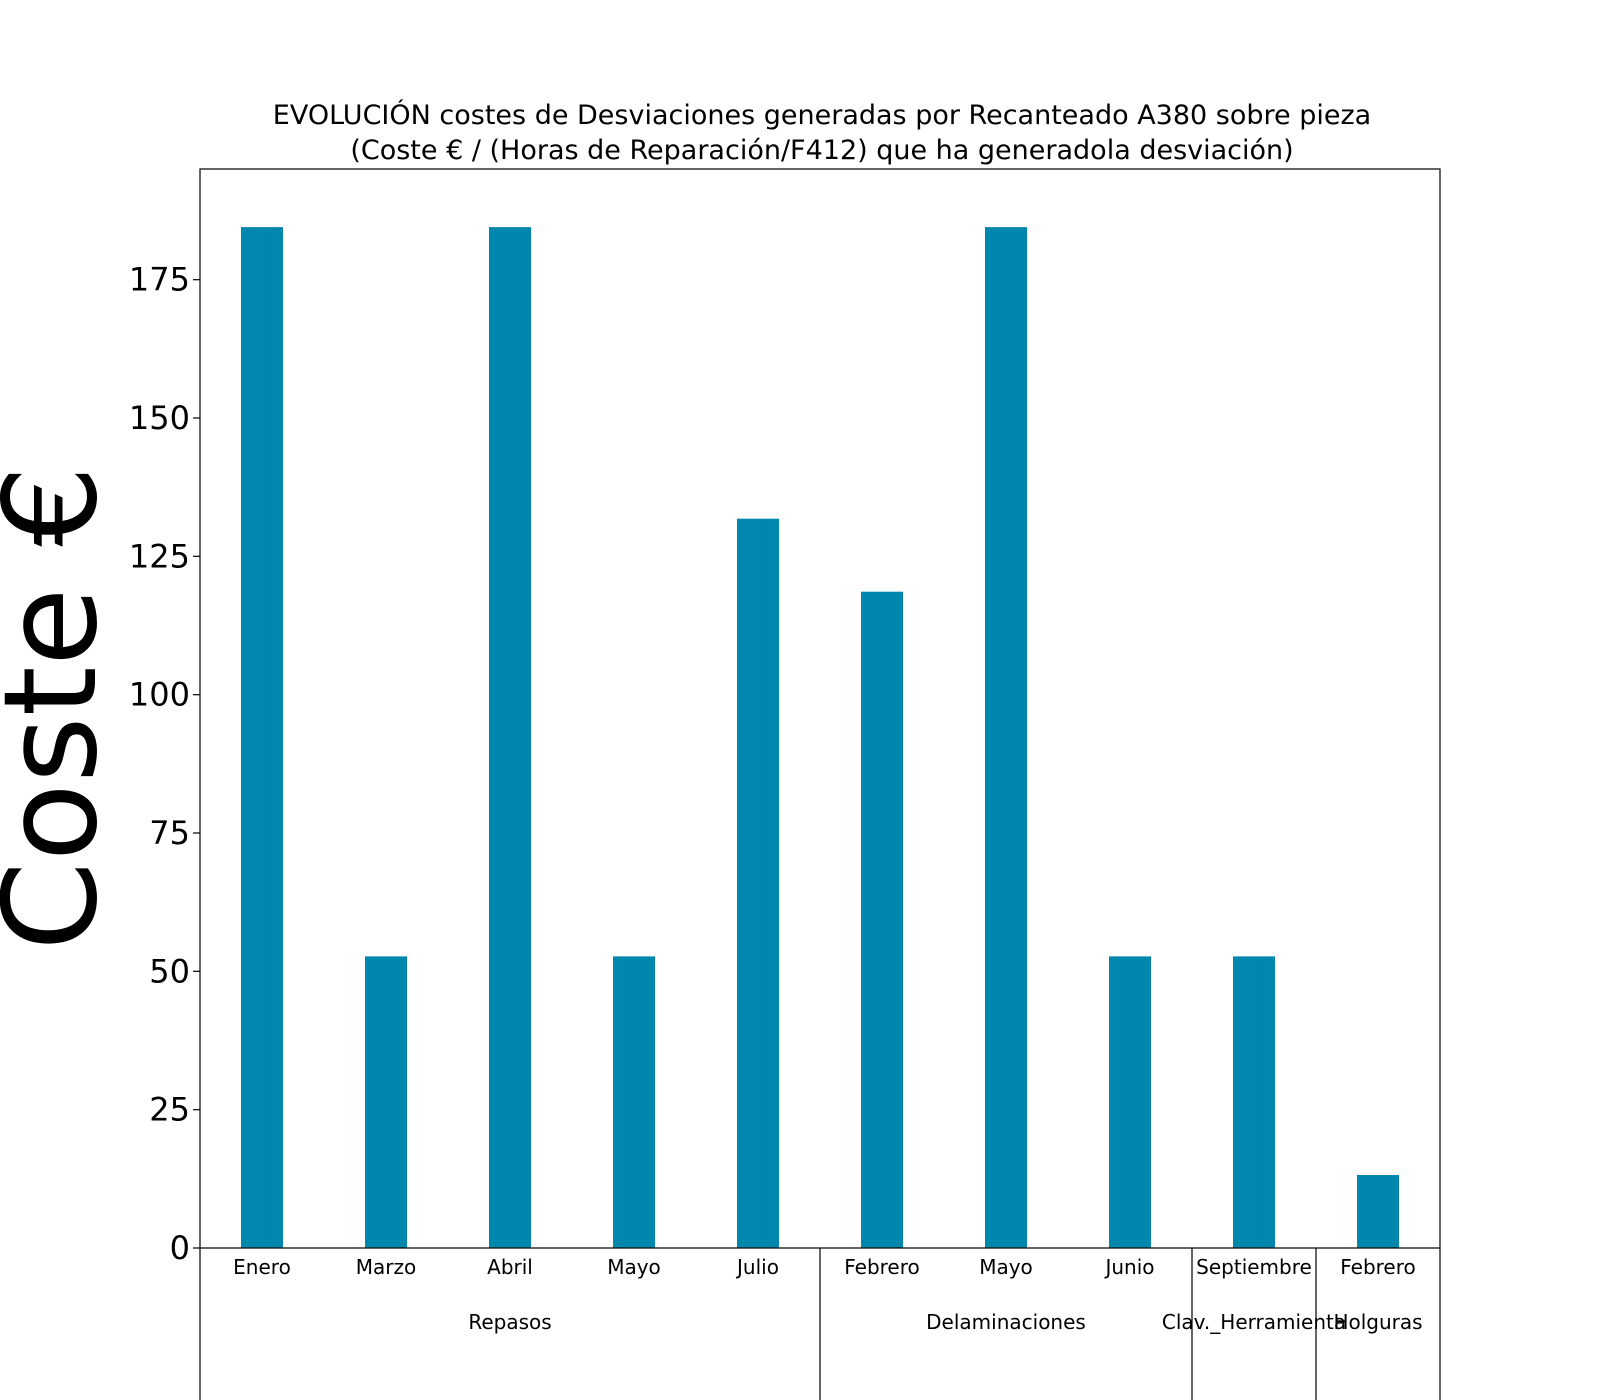 The height and width of the screenshot is (1400, 1600). What do you see at coordinates (169, 971) in the screenshot?
I see `y-tick-label-50: 50` at bounding box center [169, 971].